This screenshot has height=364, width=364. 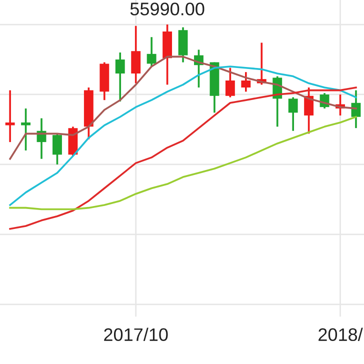 What do you see at coordinates (167, 9) in the screenshot?
I see `text: 55990.00` at bounding box center [167, 9].